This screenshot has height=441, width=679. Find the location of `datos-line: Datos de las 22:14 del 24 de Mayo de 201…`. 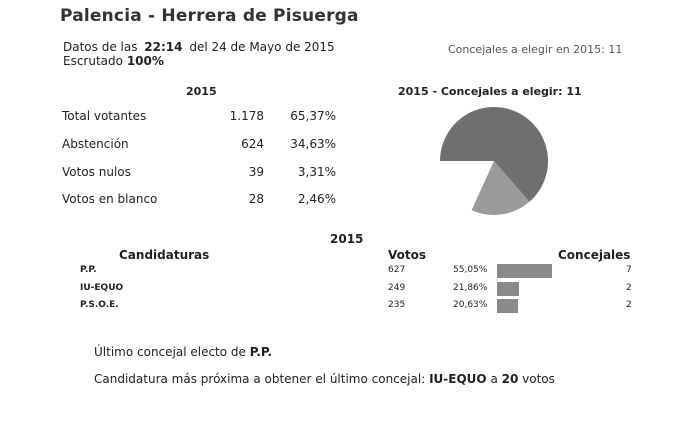

datos-line: Datos de las 22:14 del 24 de Mayo de 201… is located at coordinates (199, 47).